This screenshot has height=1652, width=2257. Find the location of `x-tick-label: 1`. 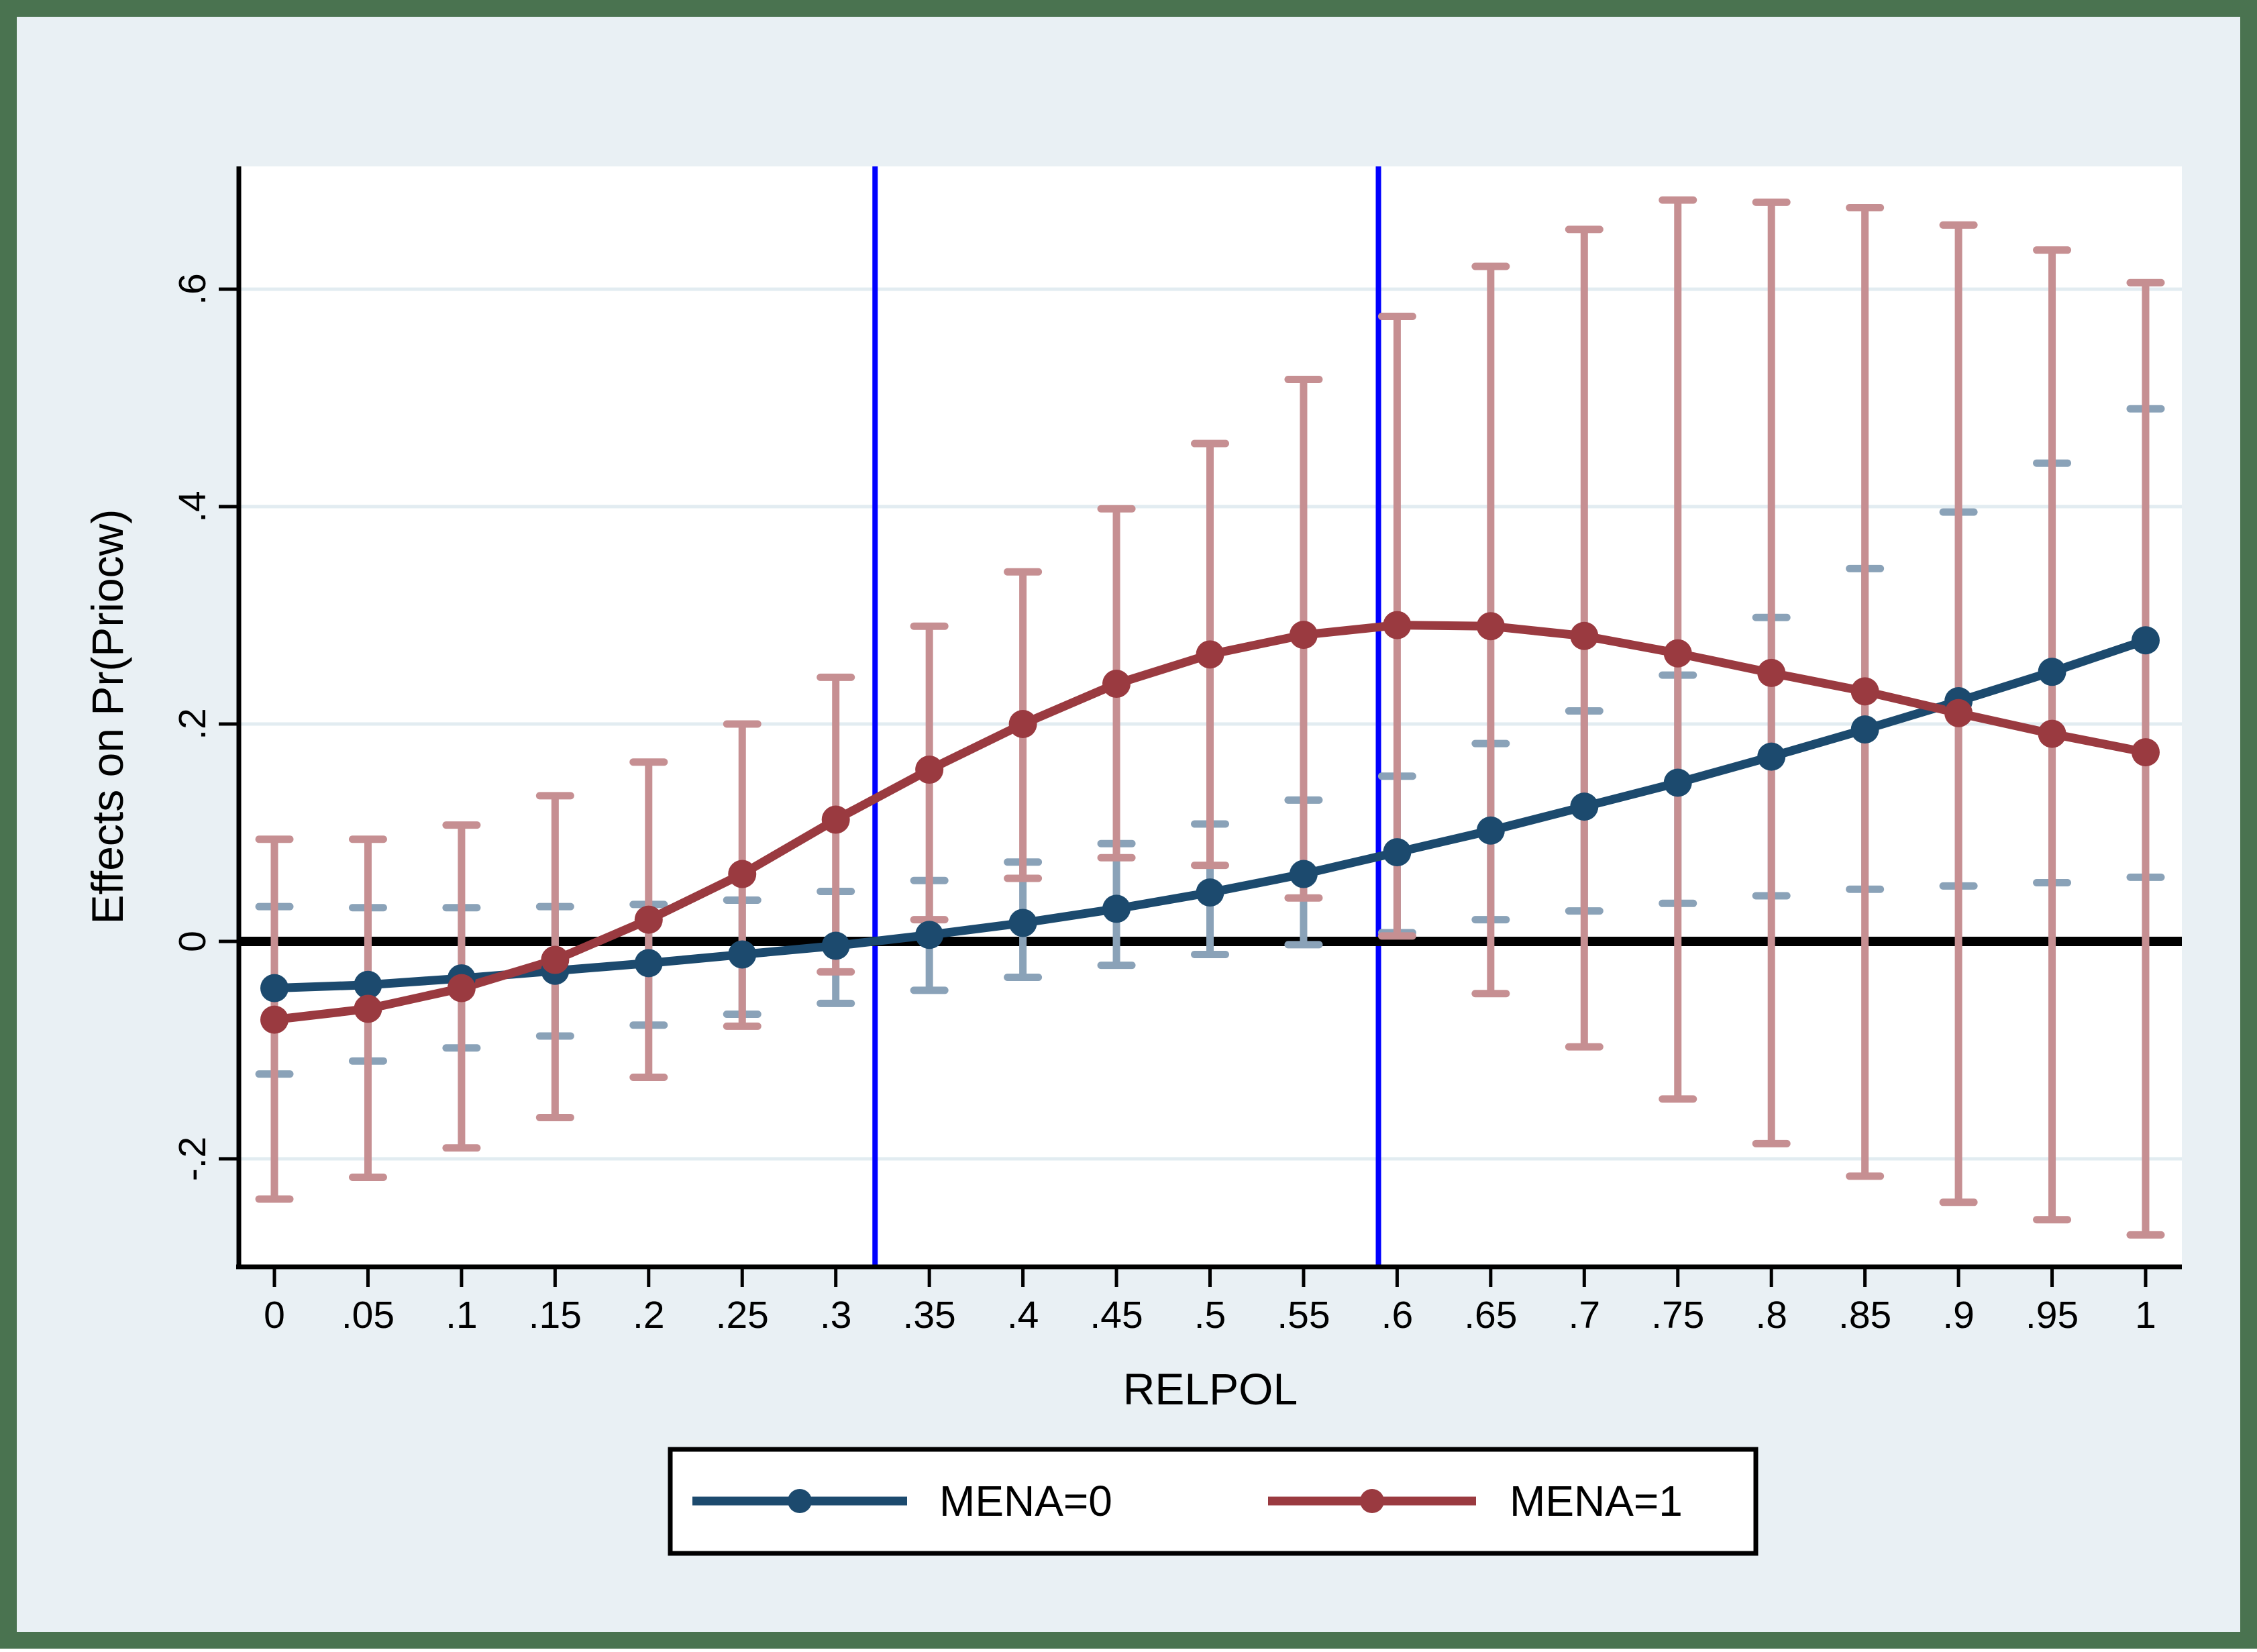

x-tick-label: 1 is located at coordinates (2145, 1315).